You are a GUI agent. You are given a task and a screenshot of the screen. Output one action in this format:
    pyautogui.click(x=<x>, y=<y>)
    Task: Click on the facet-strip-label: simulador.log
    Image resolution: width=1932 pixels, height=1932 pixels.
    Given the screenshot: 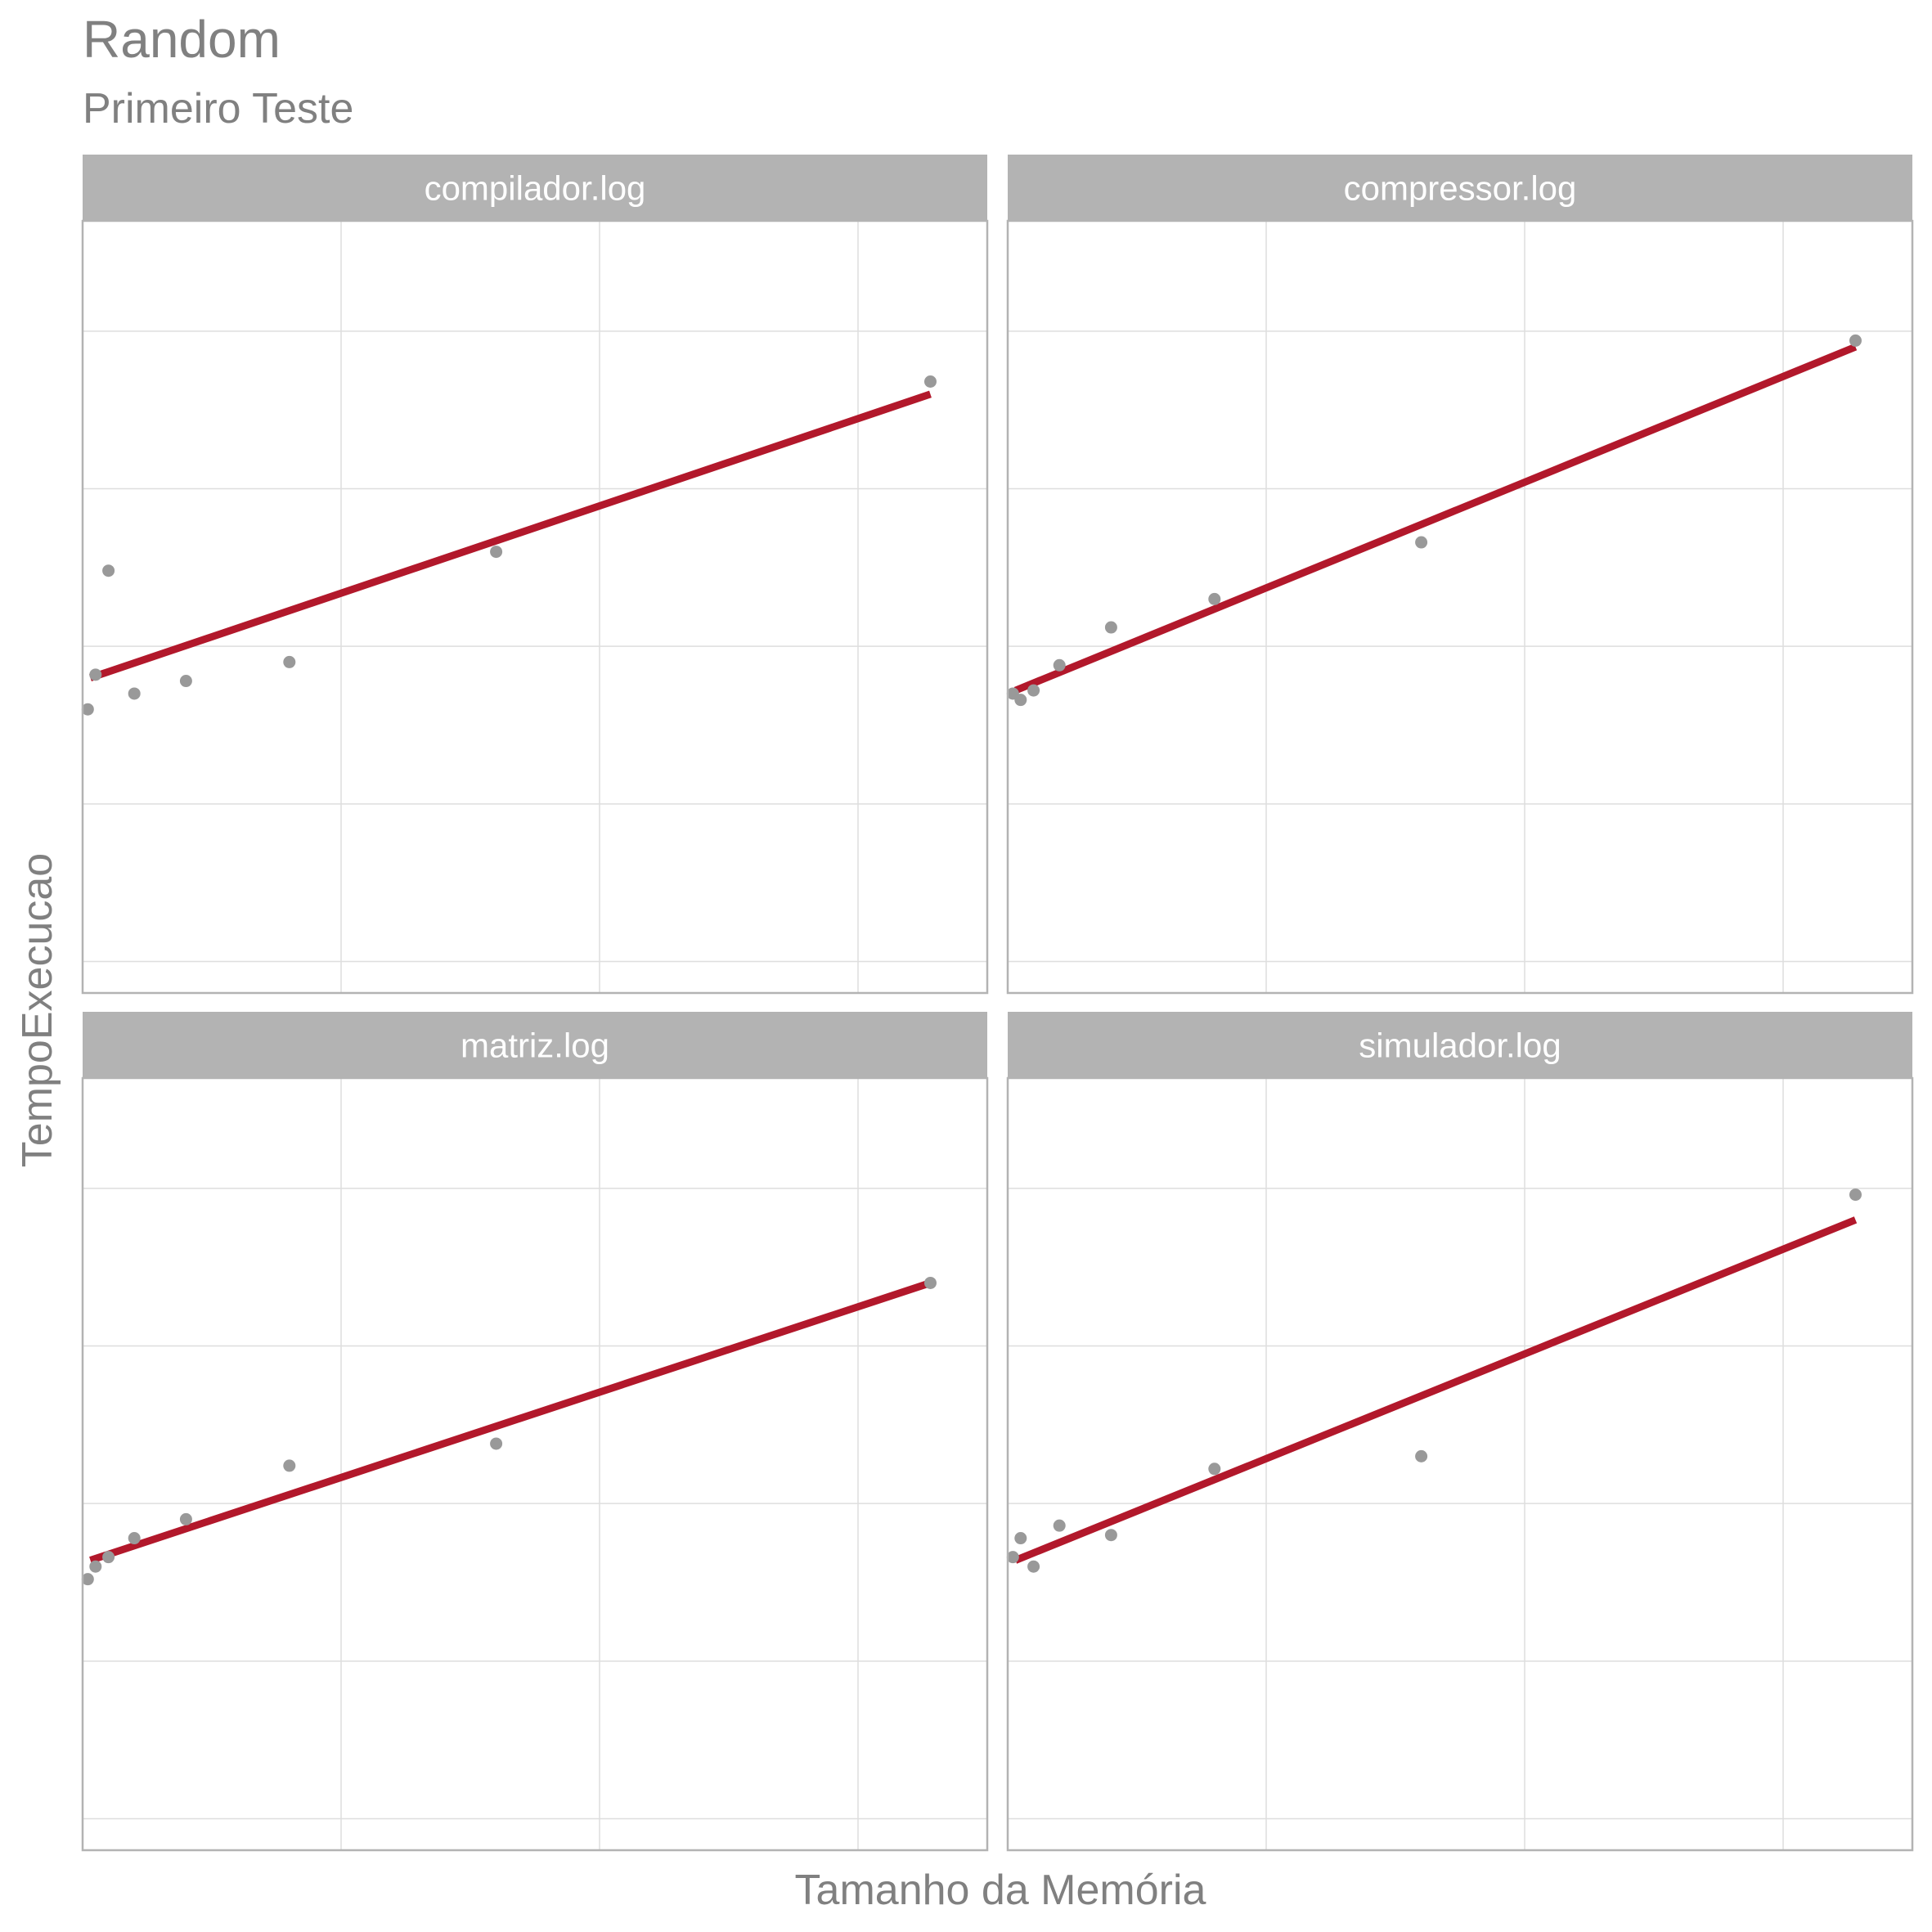 What is the action you would take?
    pyautogui.click(x=1460, y=1046)
    